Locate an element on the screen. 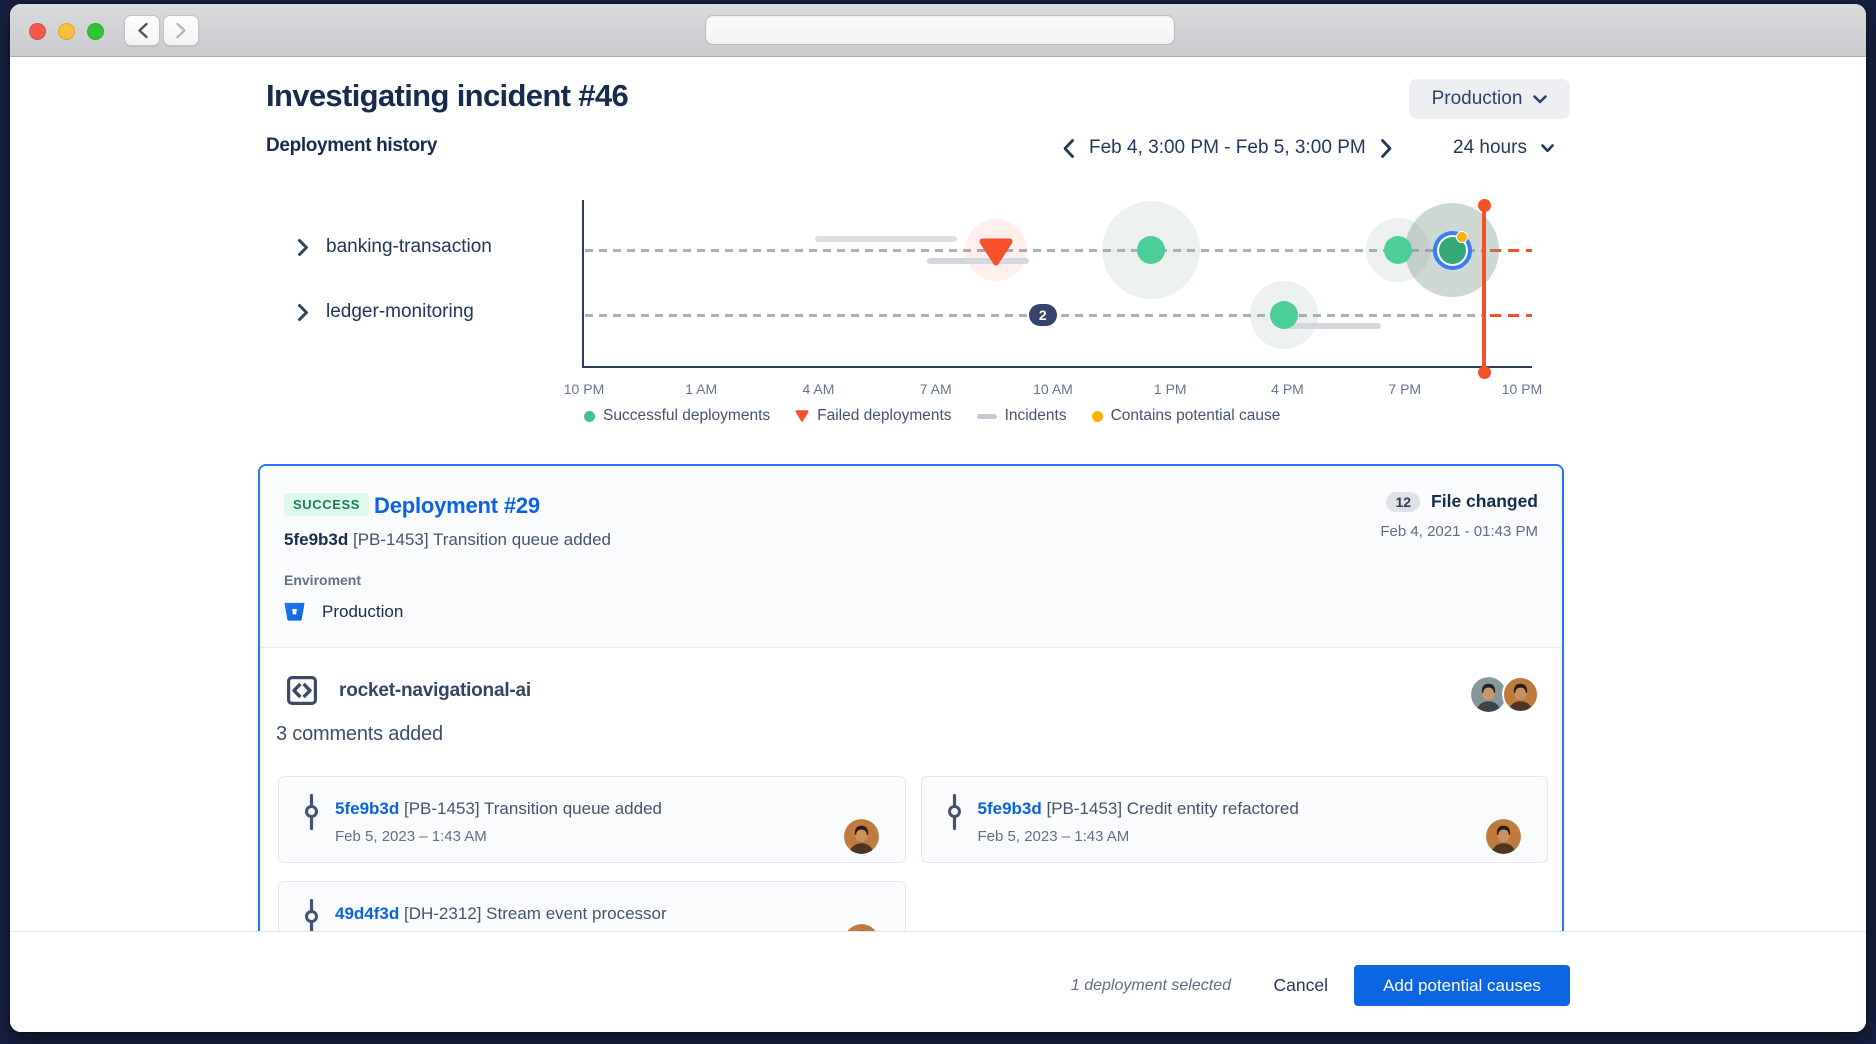 The height and width of the screenshot is (1044, 1876). legend-item: Contains potential cause is located at coordinates (1186, 416).